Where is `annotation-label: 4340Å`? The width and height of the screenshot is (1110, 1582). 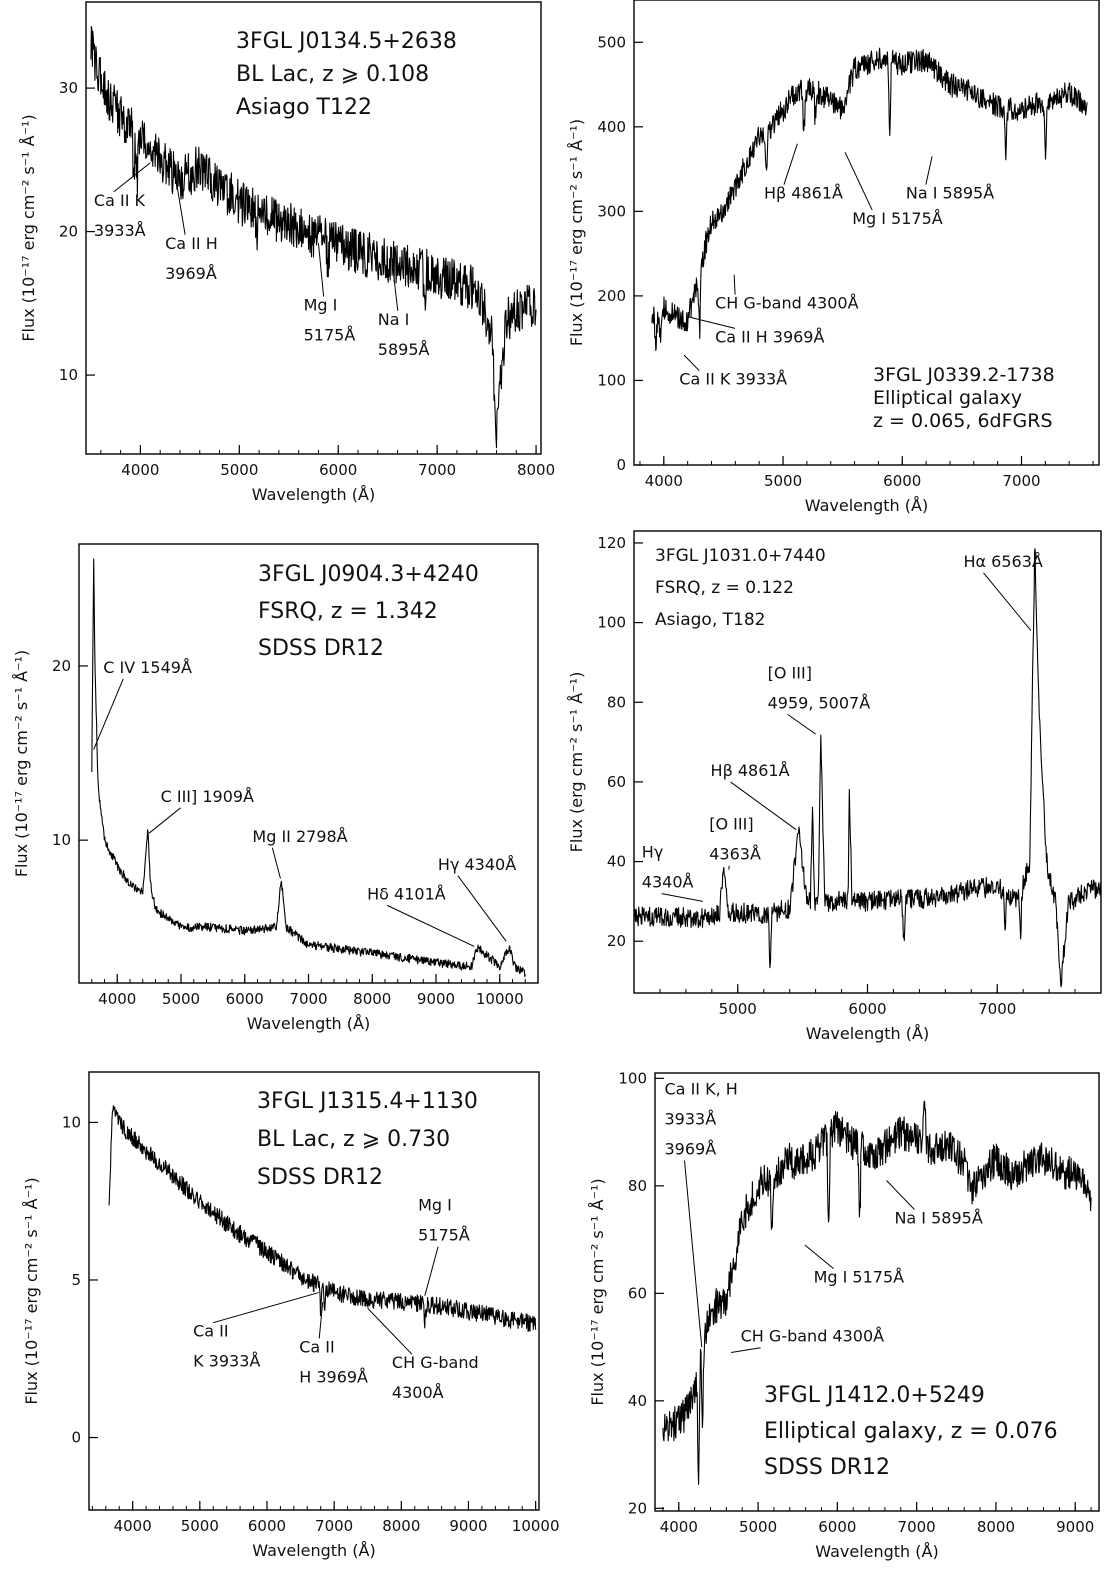 annotation-label: 4340Å is located at coordinates (668, 882).